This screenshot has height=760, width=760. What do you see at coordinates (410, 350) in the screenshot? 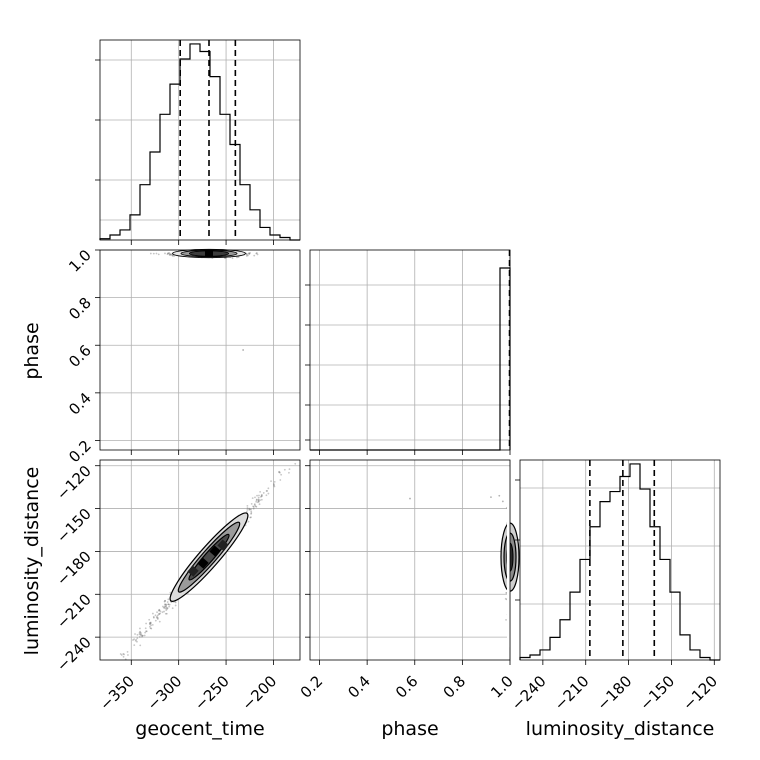
I see `panel-phase-histogram` at bounding box center [410, 350].